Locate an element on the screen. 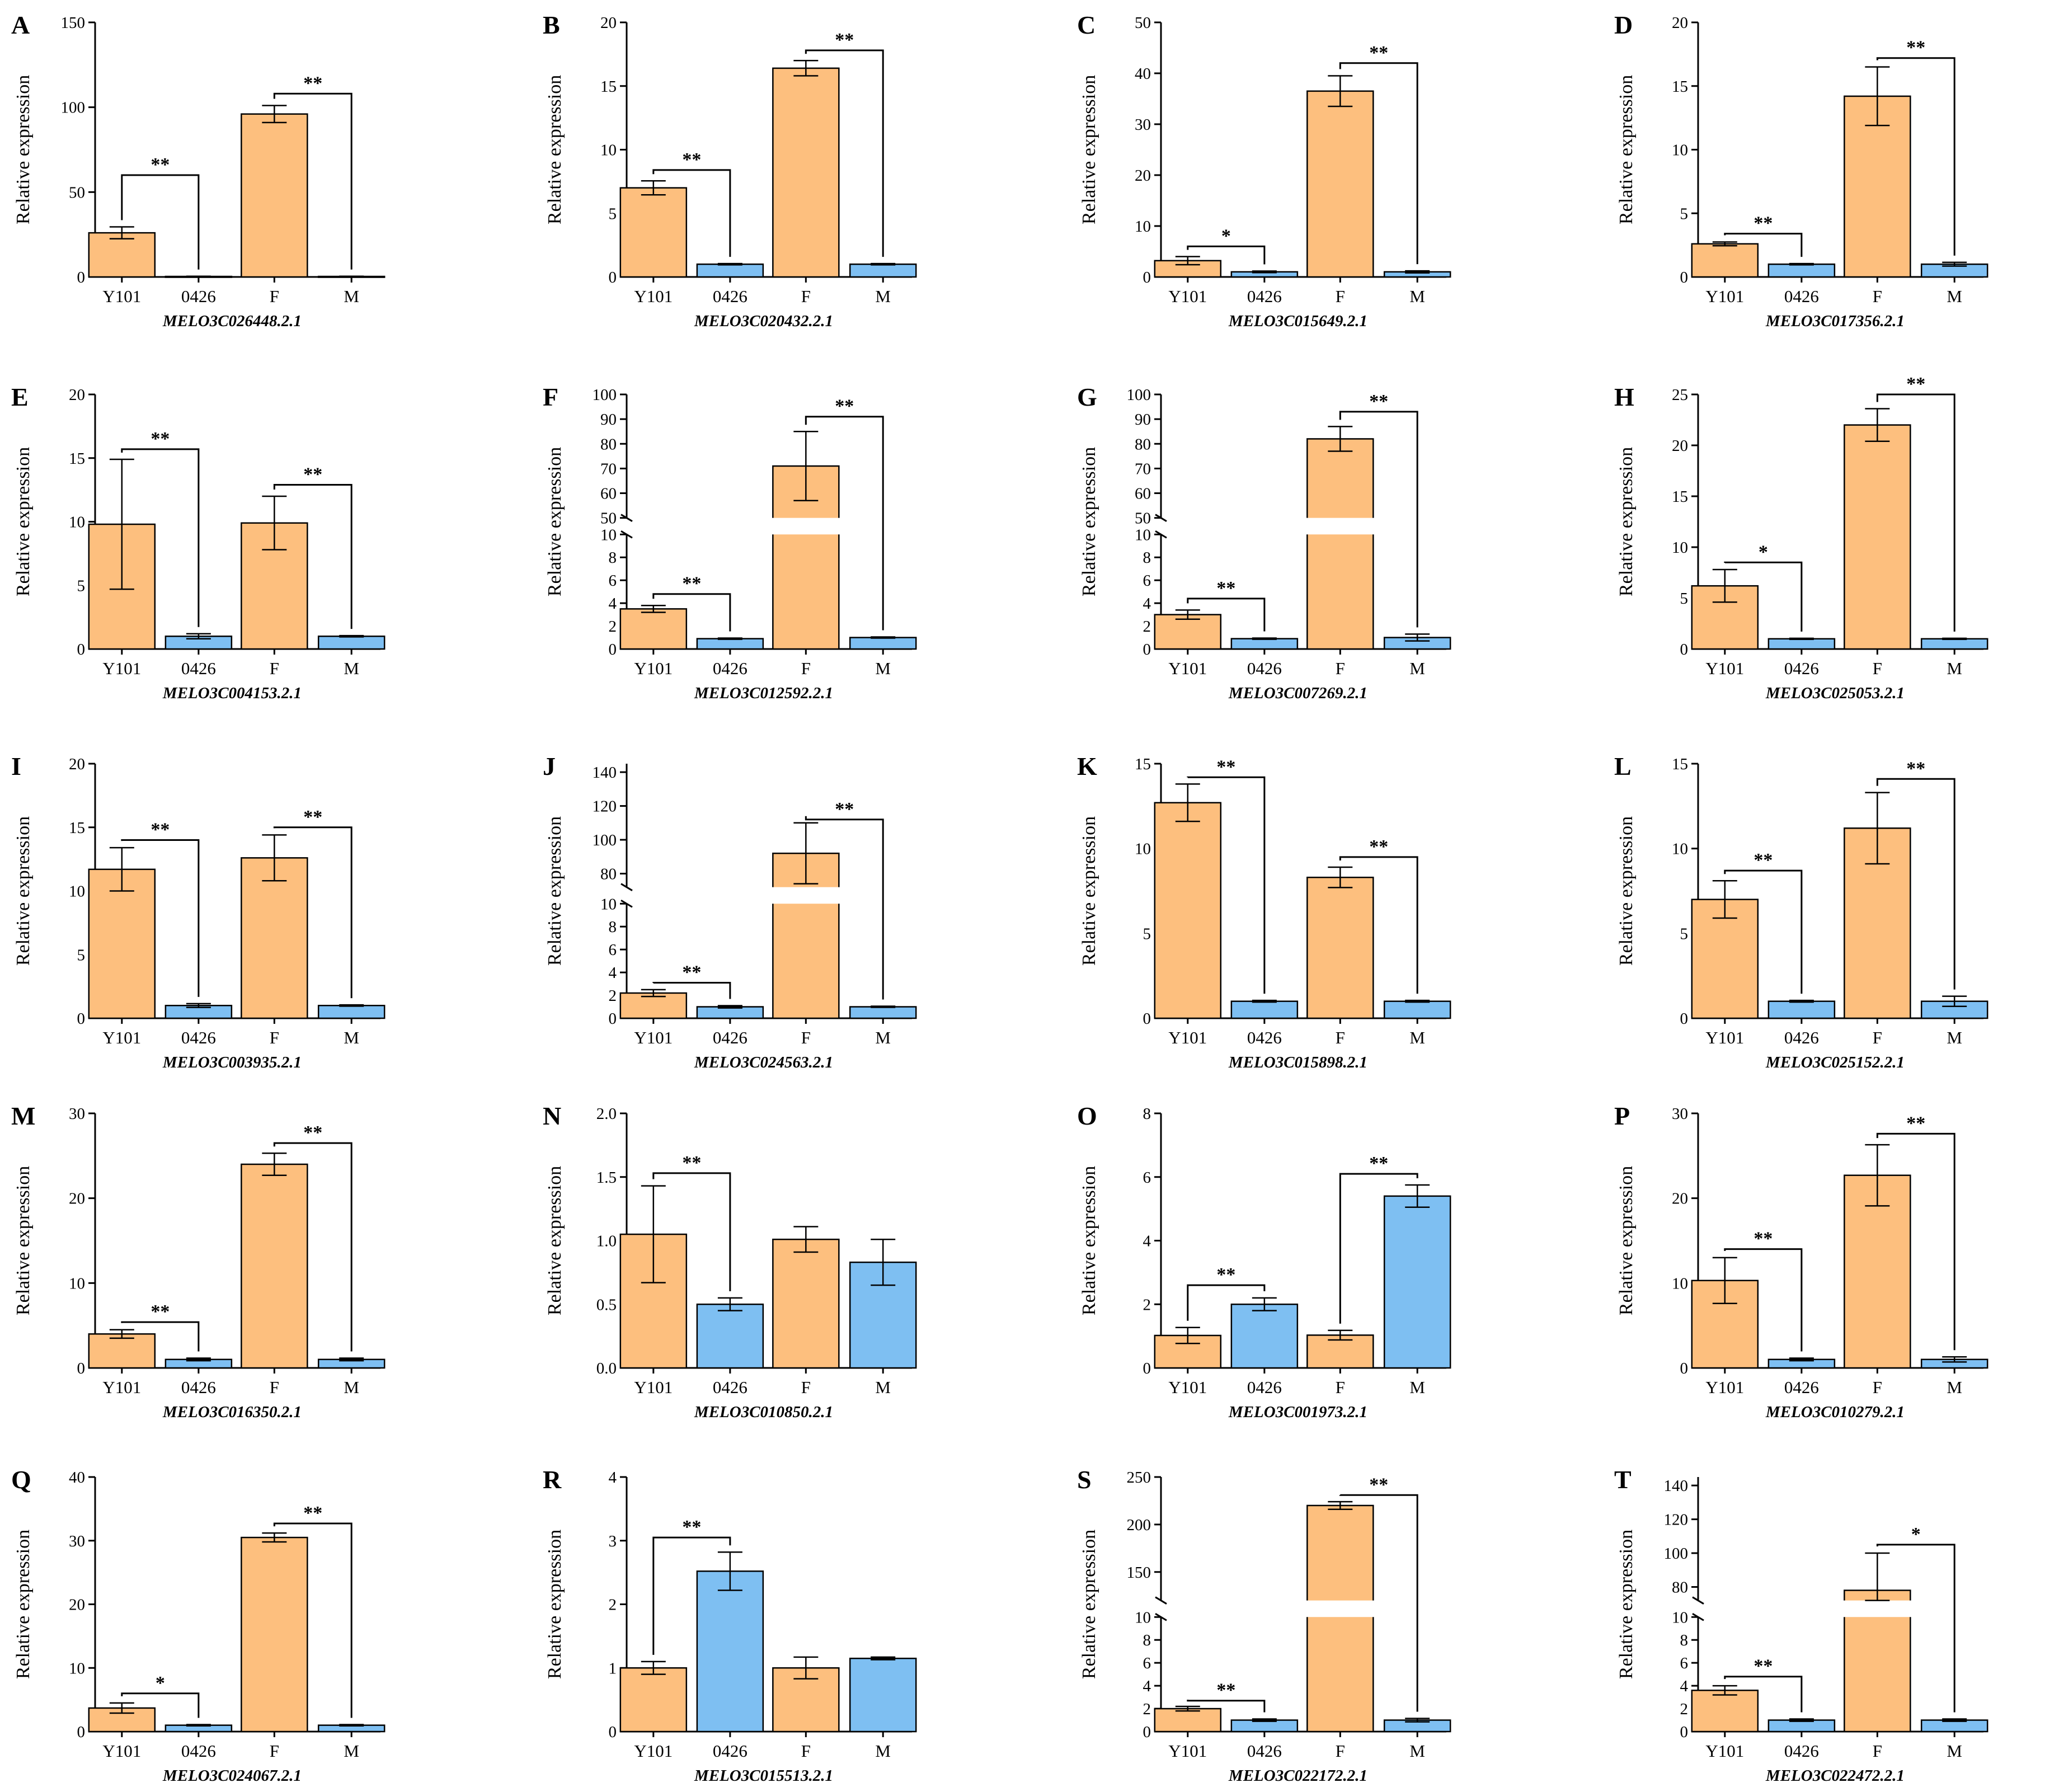 The image size is (2045, 1792). y-tick-label: 6 is located at coordinates (1147, 1178).